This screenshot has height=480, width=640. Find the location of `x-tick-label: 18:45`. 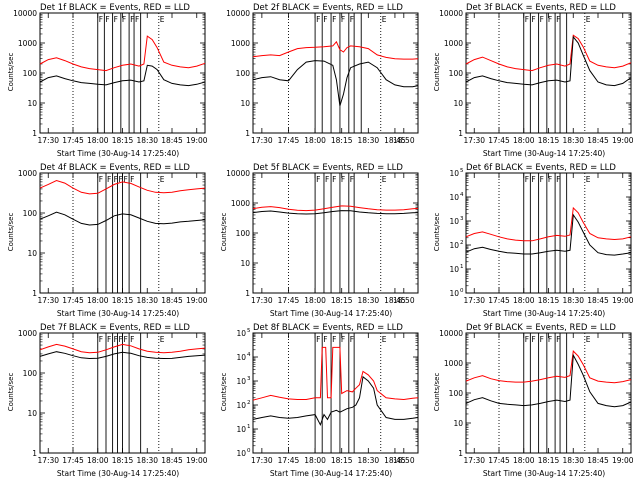

x-tick-label: 18:45 is located at coordinates (395, 460).